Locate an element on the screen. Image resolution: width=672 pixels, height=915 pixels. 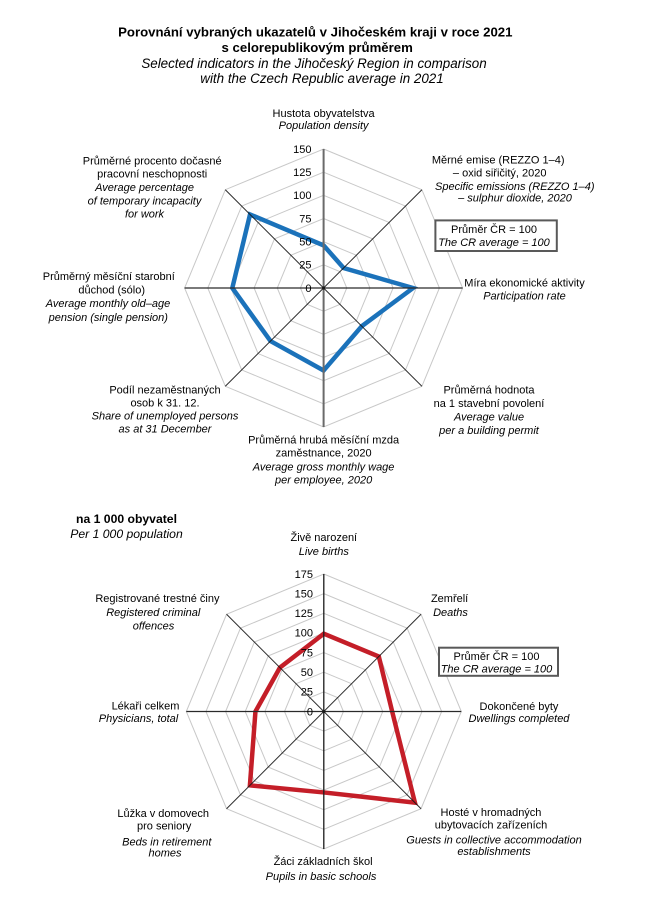
svg-text: Živě narození is located at coordinates (323, 537).